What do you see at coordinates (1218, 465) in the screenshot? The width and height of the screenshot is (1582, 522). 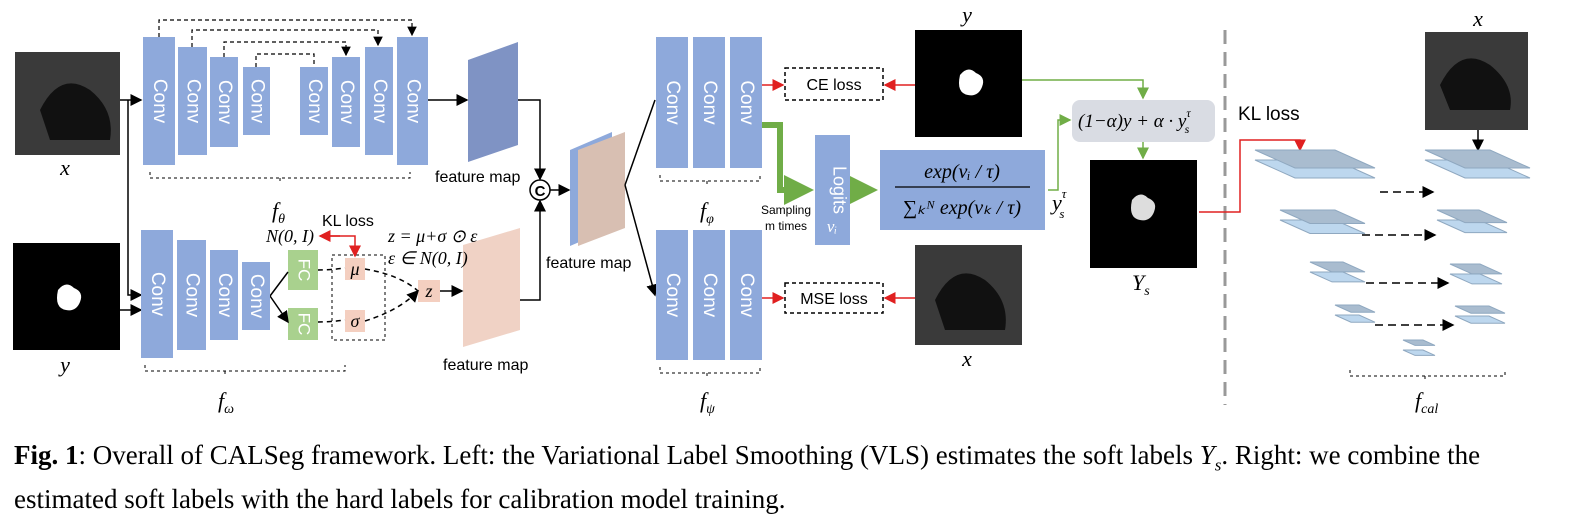 I see `caption-math: s` at bounding box center [1218, 465].